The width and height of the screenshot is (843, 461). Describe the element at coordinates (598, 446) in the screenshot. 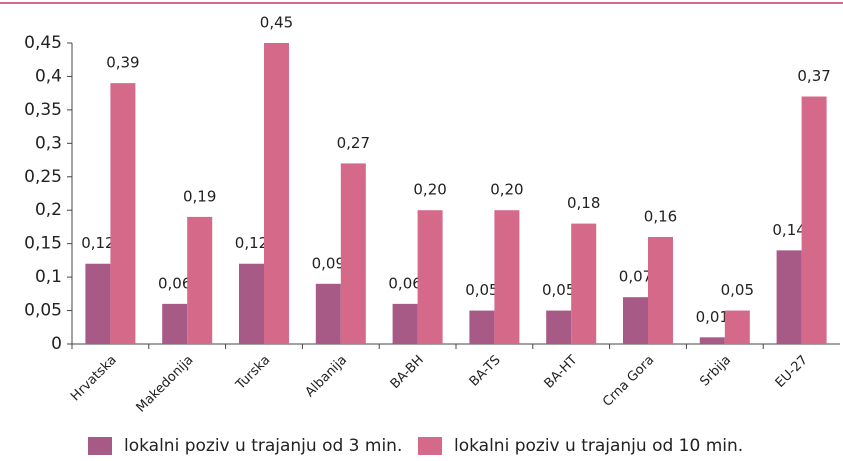

I see `legend-label: lokalni poziv u trajanju od 10 min.` at that location.